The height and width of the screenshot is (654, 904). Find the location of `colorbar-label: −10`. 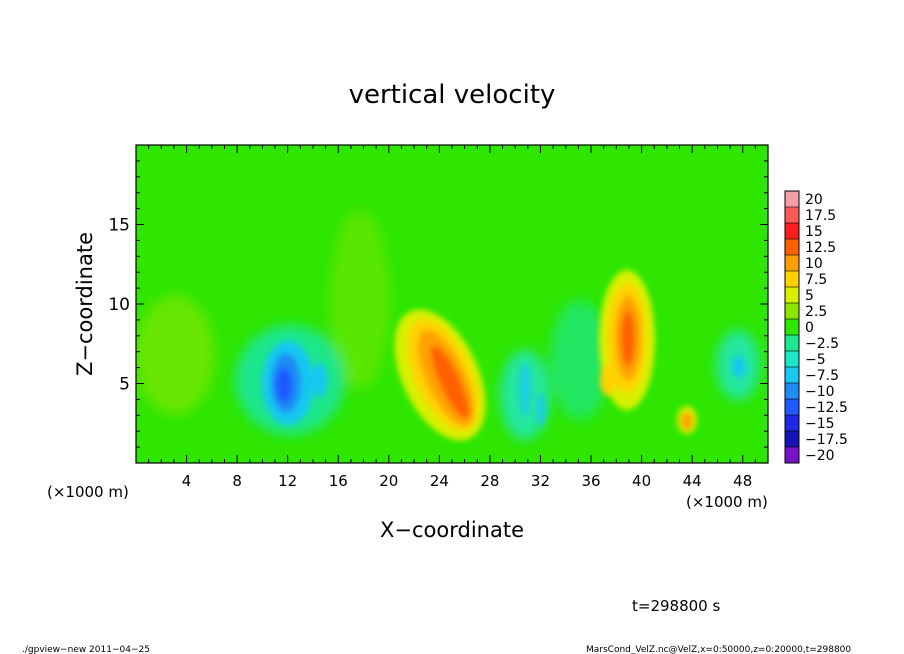

colorbar-label: −10 is located at coordinates (820, 392).